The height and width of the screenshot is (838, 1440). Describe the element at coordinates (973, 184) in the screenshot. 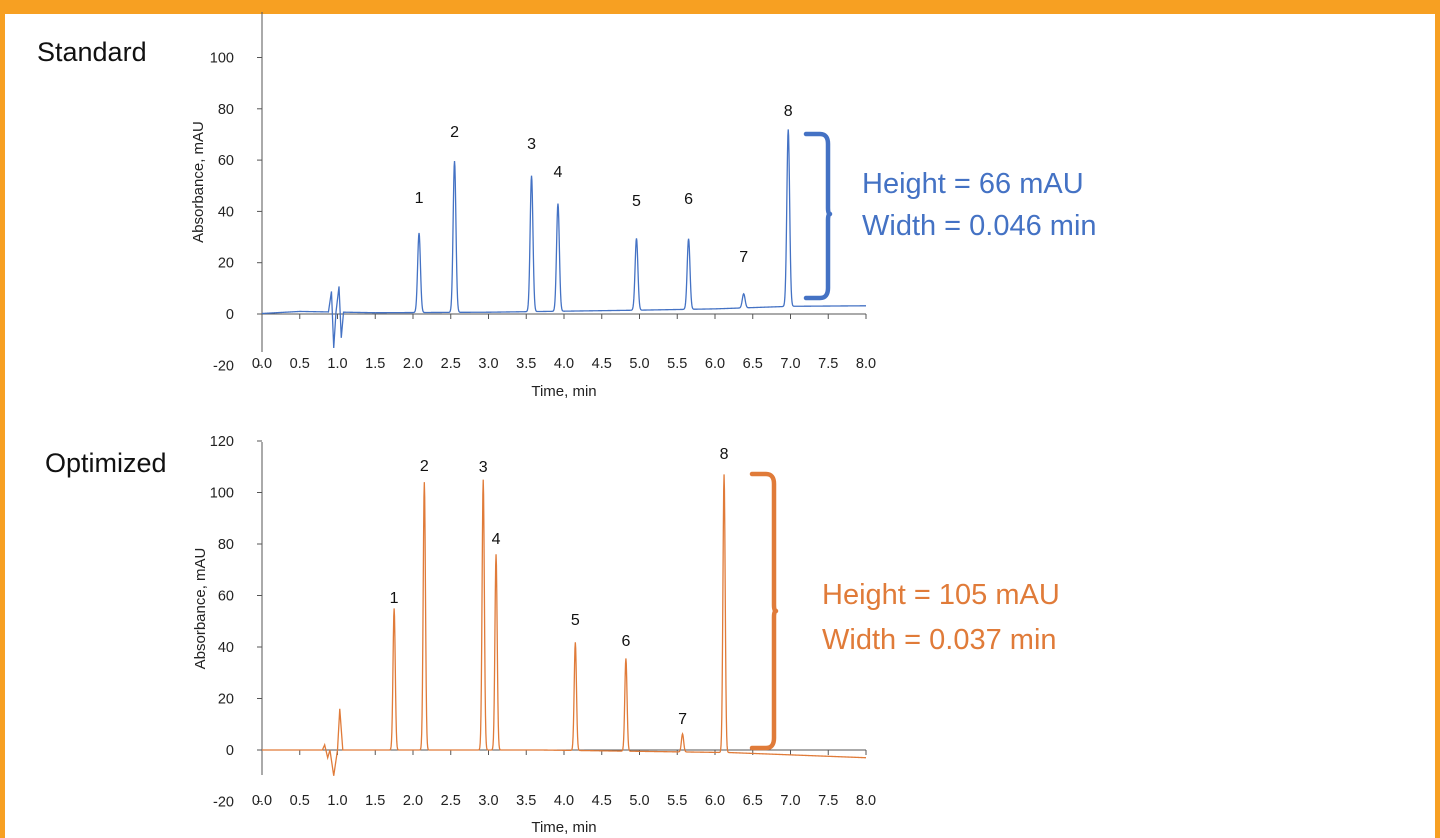

I see `standard-height-annotation: Height = 66 mAU` at that location.